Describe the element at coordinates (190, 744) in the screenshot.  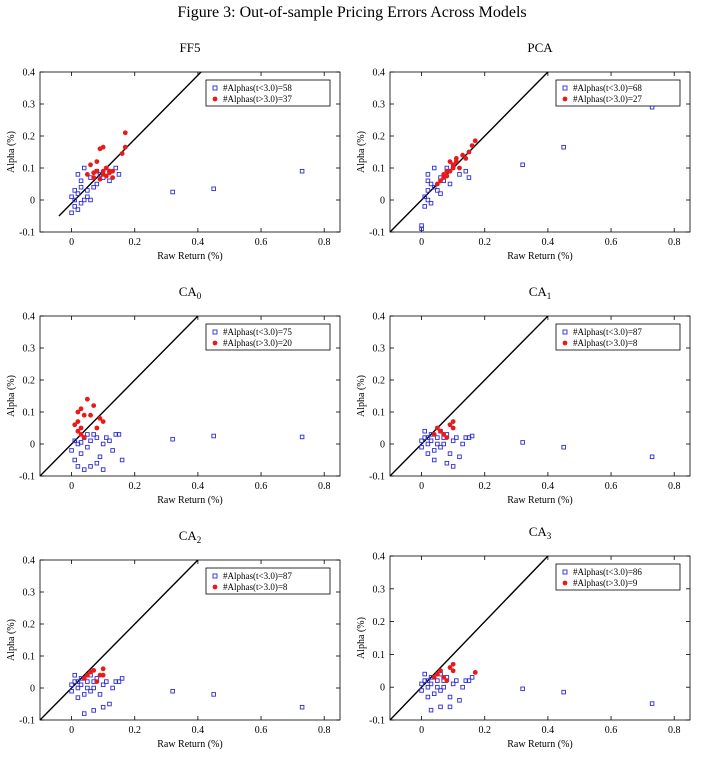
I see `x-axis-label: Raw Return (%)` at that location.